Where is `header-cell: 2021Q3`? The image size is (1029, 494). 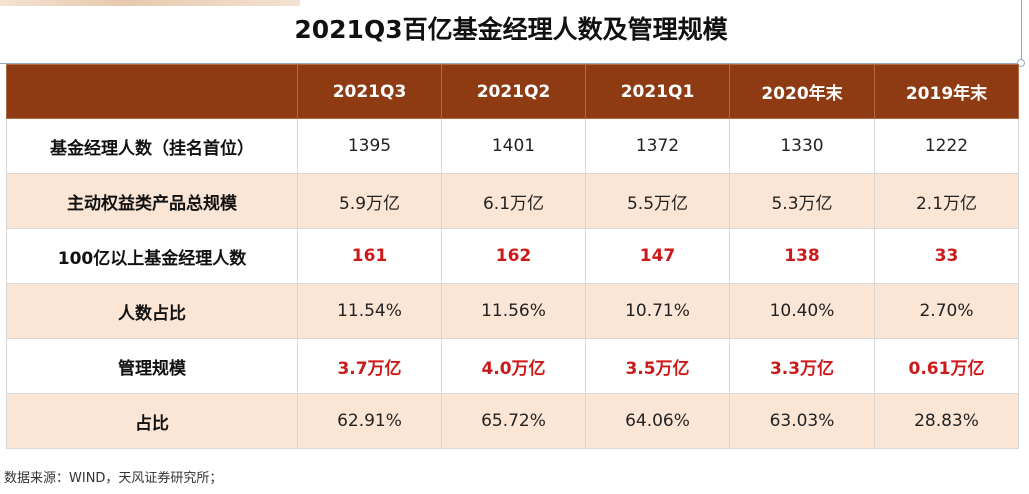 header-cell: 2021Q3 is located at coordinates (369, 91).